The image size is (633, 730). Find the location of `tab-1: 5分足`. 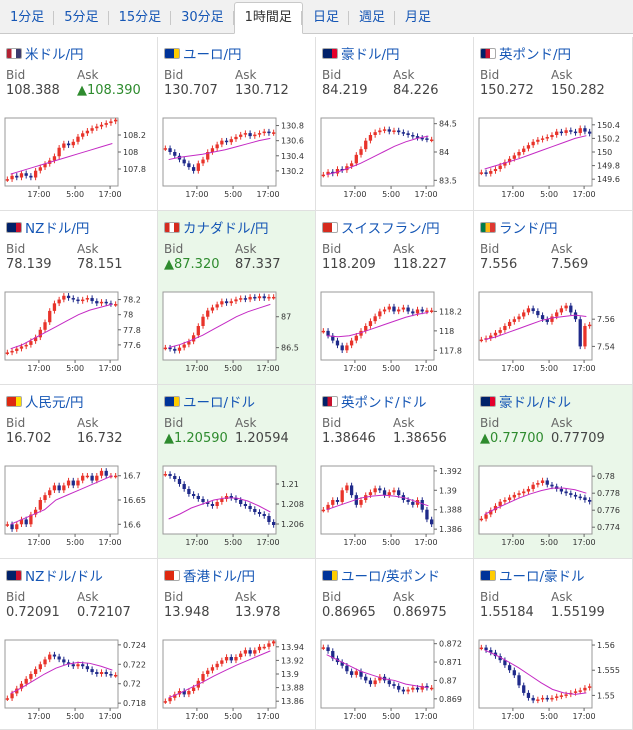

tab-1: 5分足 is located at coordinates (81, 18).